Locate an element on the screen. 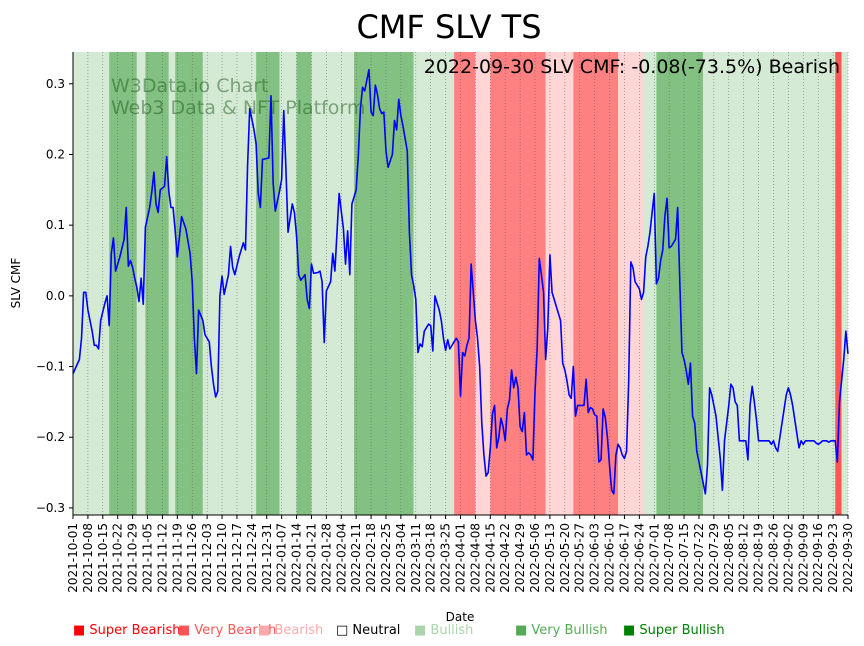 Image resolution: width=864 pixels, height=646 pixels. legend-item: ■ Bullish is located at coordinates (443, 630).